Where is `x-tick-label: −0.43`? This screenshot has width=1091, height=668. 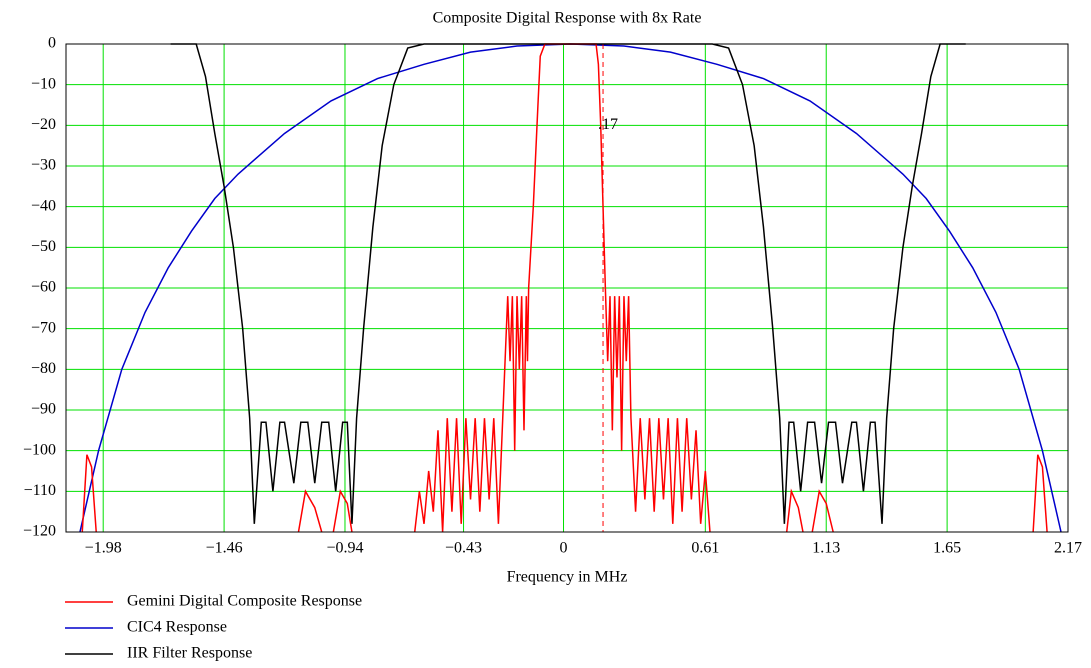
x-tick-label: −0.43 is located at coordinates (463, 548).